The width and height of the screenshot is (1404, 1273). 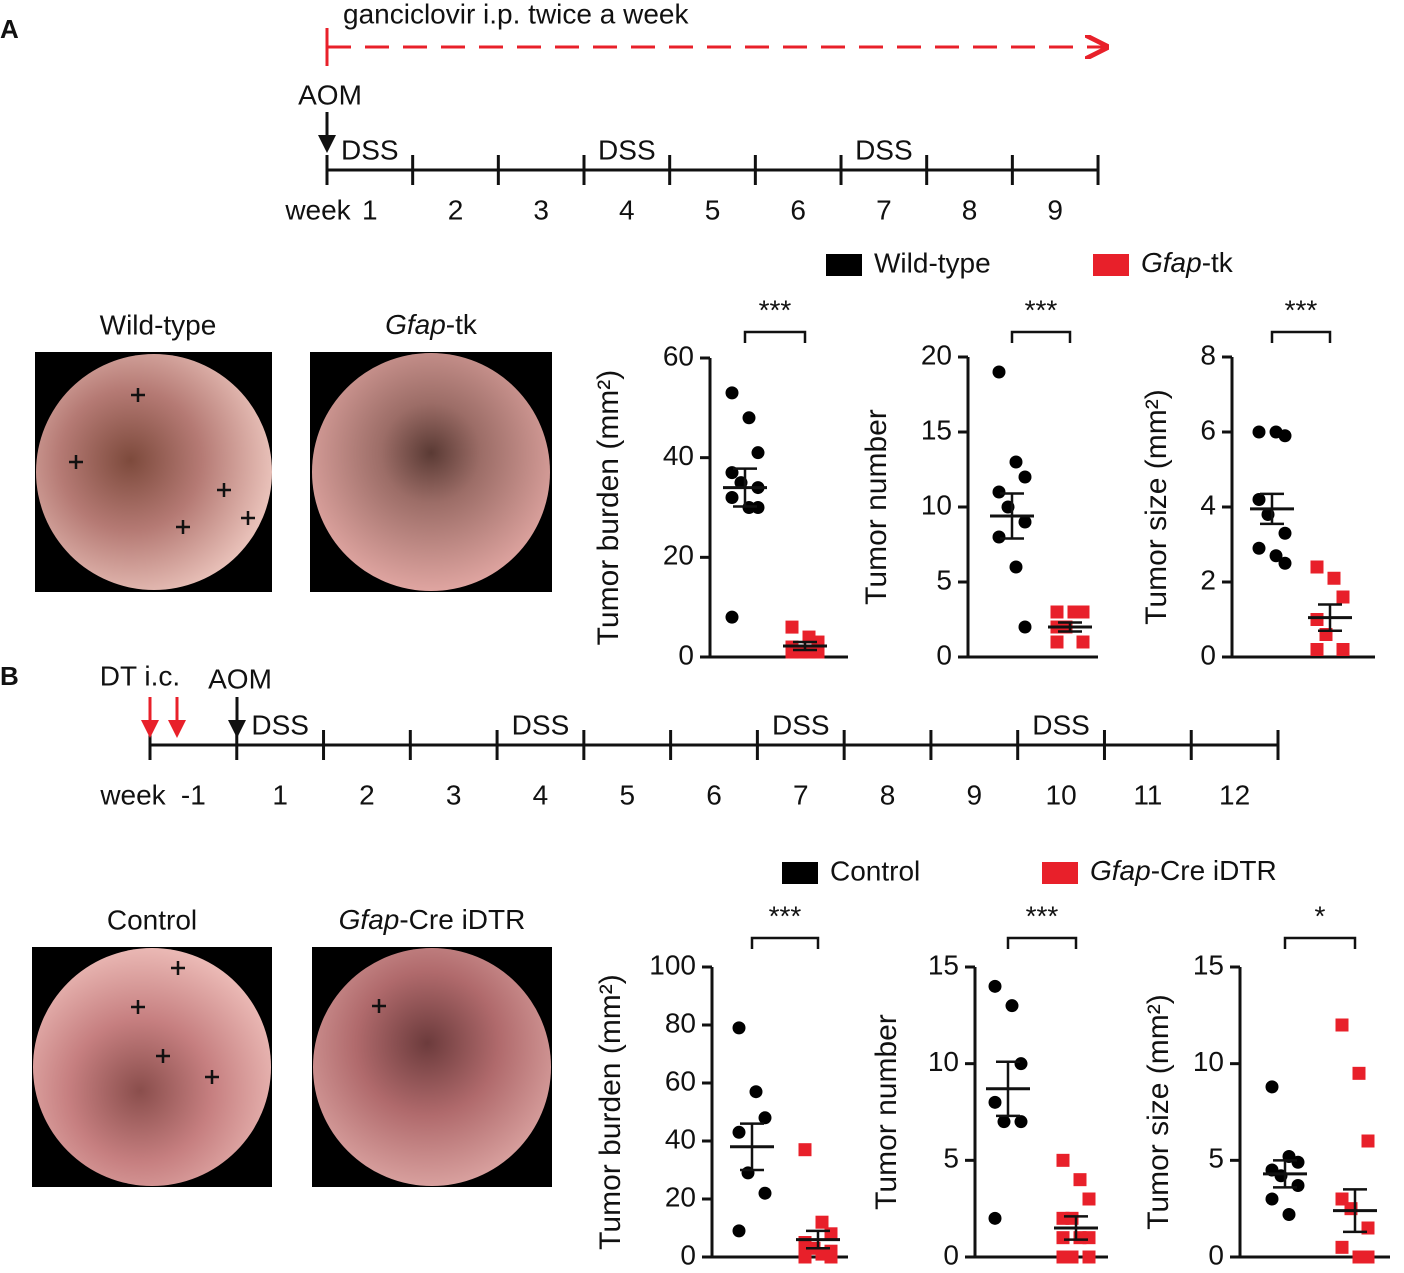 I want to click on y-axis-label: Tumor size (mm²), so click(x=1156, y=507).